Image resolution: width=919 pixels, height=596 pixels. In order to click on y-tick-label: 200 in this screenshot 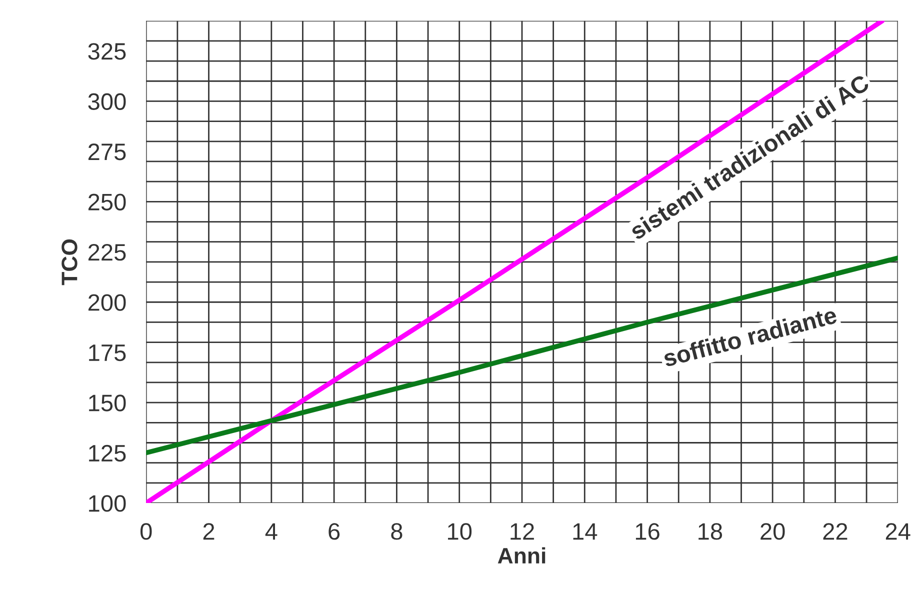, I will do `click(107, 302)`.